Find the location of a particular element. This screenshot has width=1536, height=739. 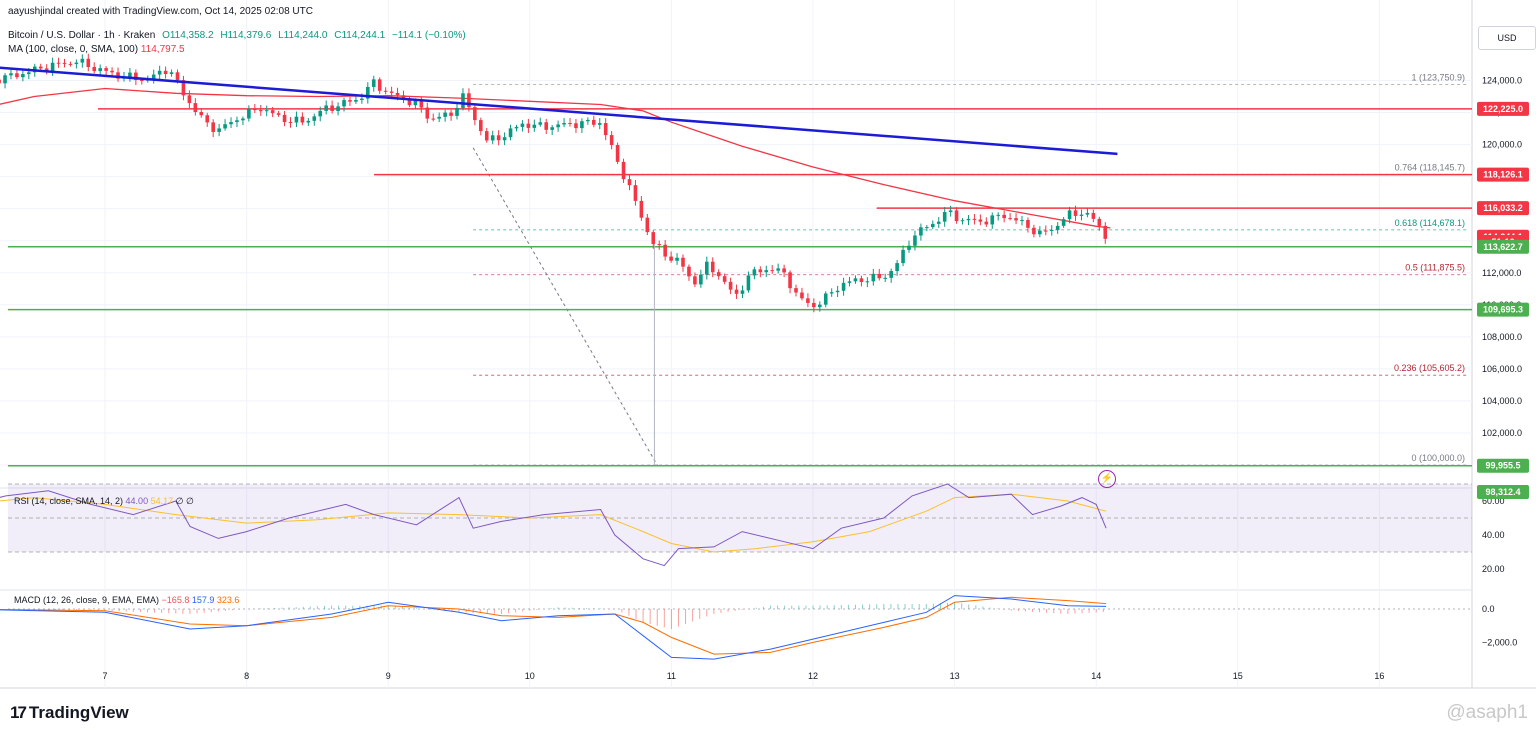

x-tick-label: 14 is located at coordinates (1096, 676).